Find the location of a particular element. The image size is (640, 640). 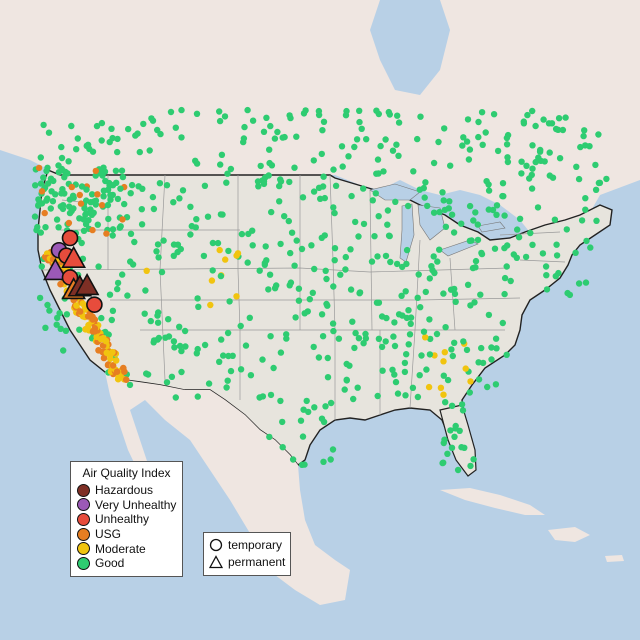

permanent-label: permanent is located at coordinates (257, 561).